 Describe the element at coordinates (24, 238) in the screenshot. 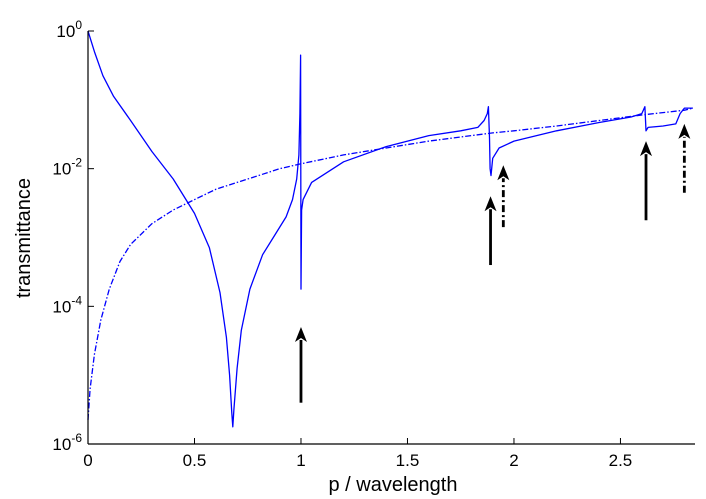

I see `y-axis-label: transmittance` at that location.